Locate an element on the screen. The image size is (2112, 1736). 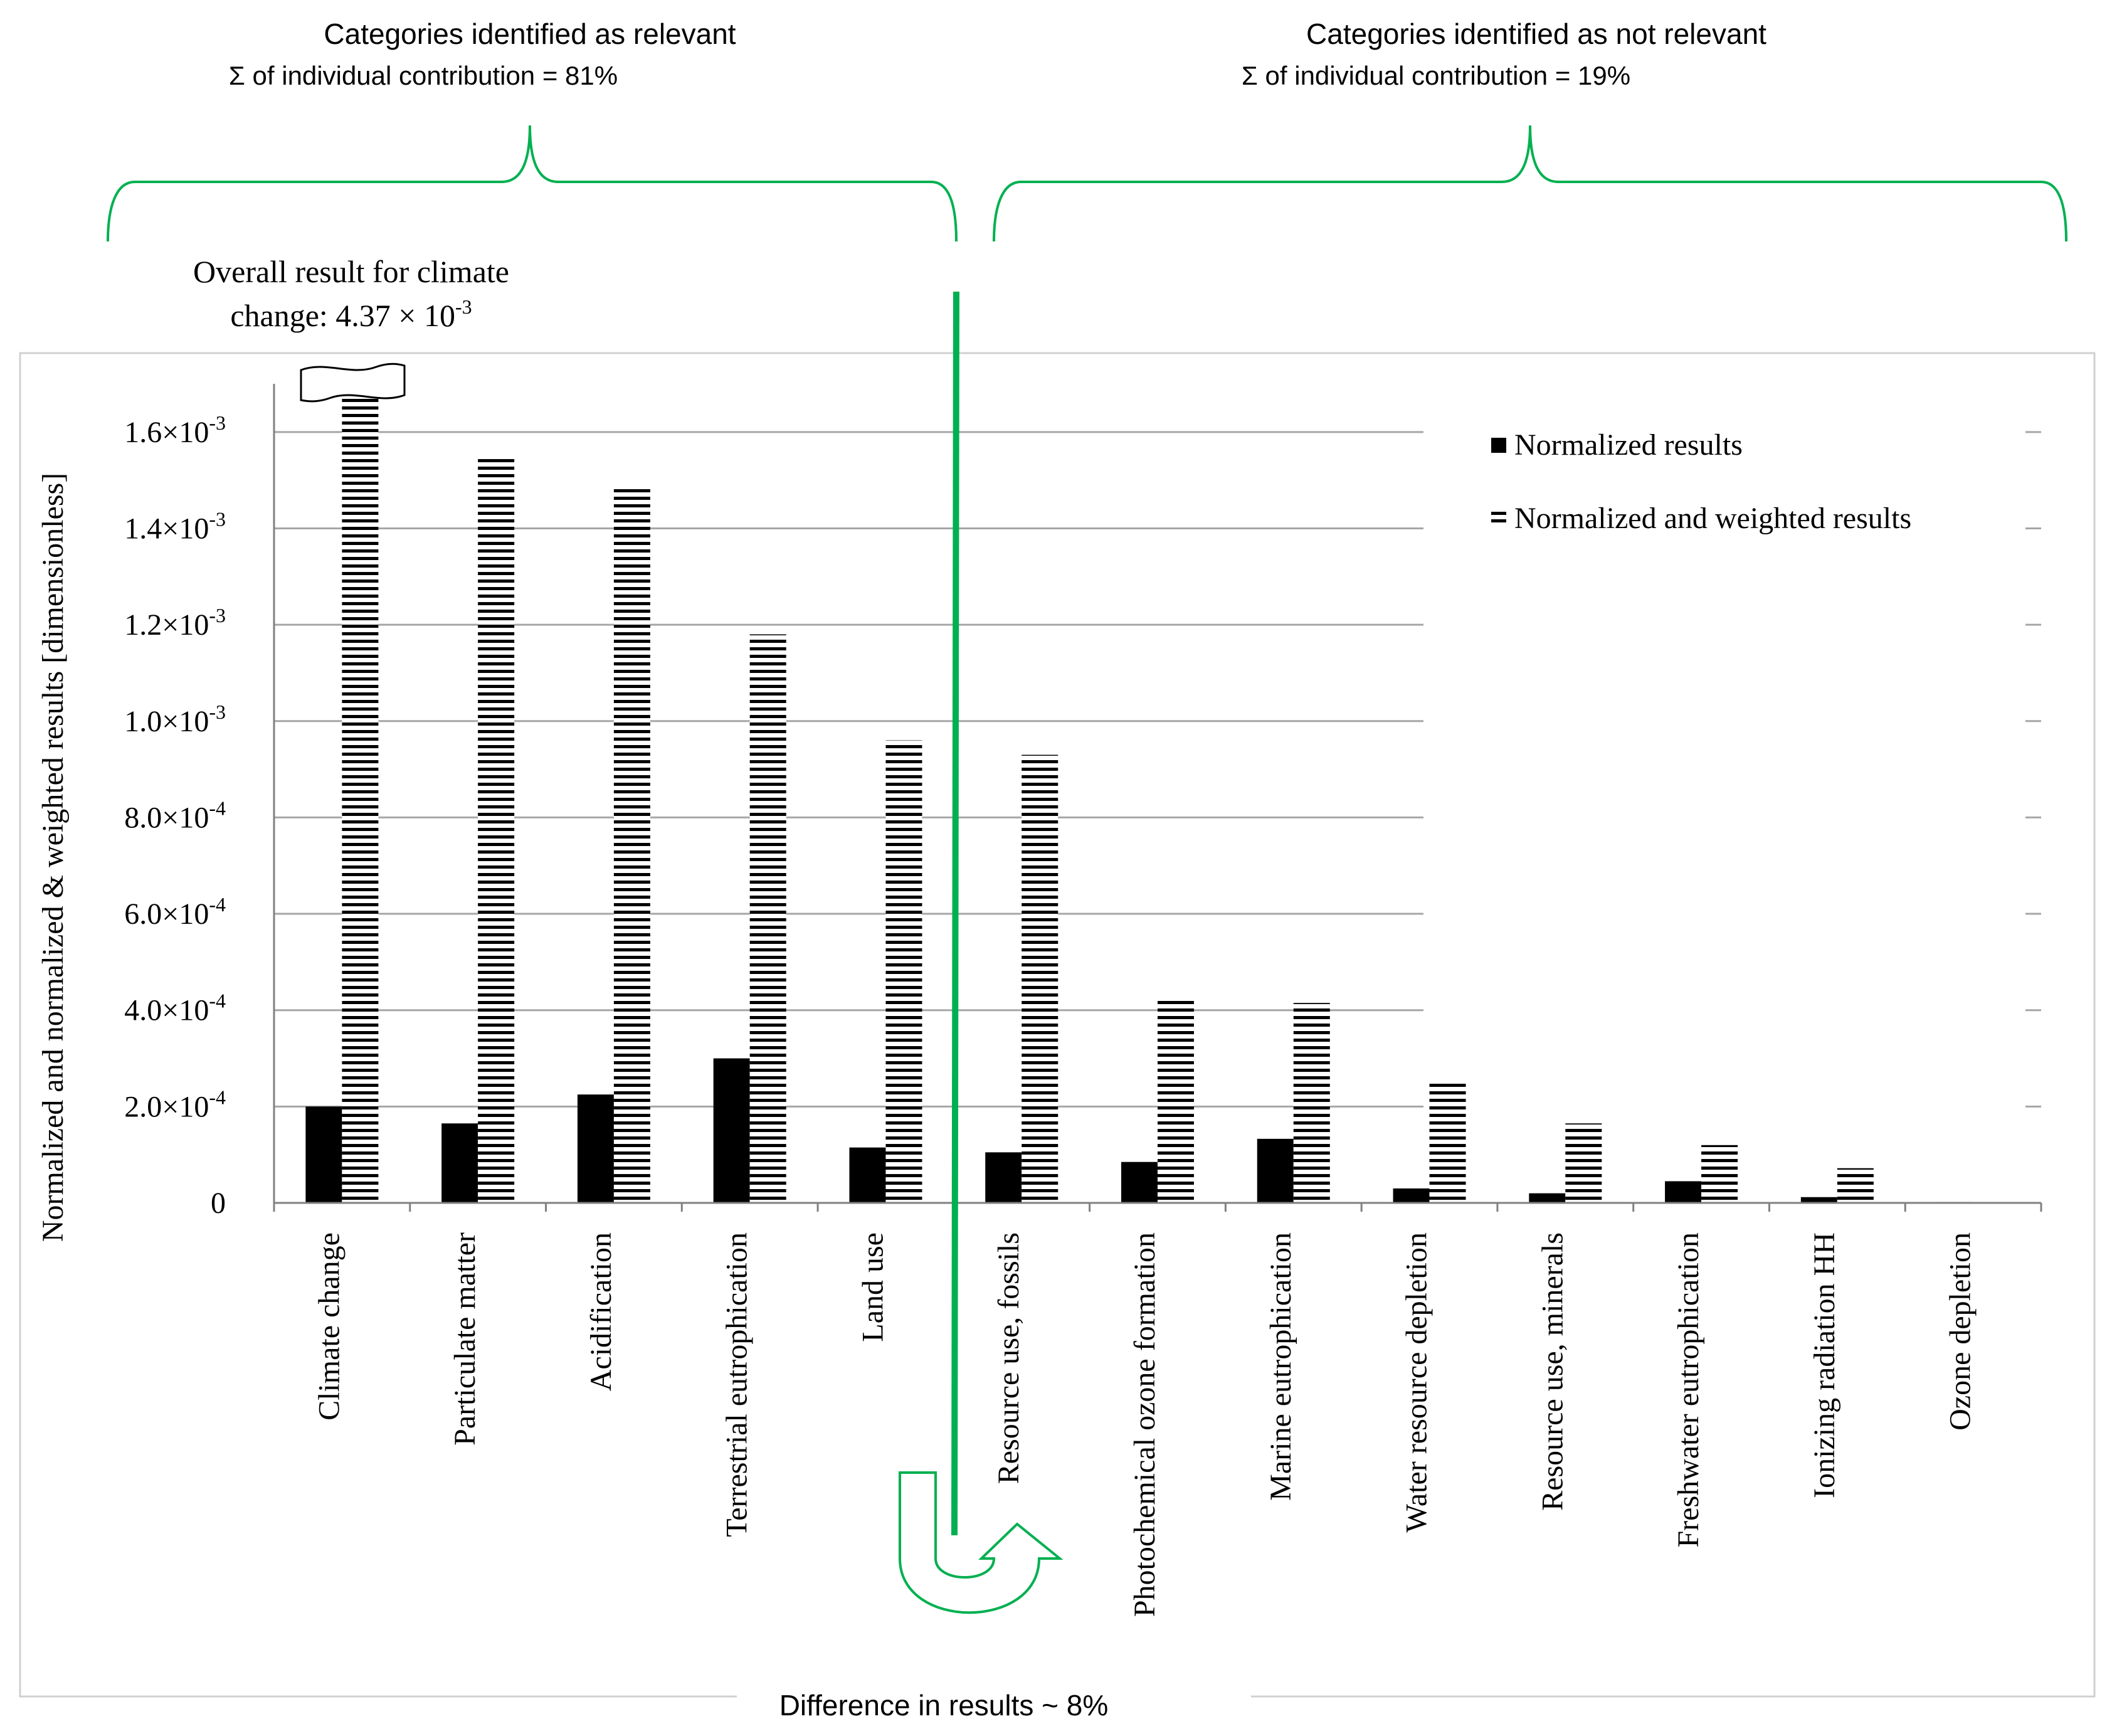
x-tick-label: Land use is located at coordinates (872, 1287).